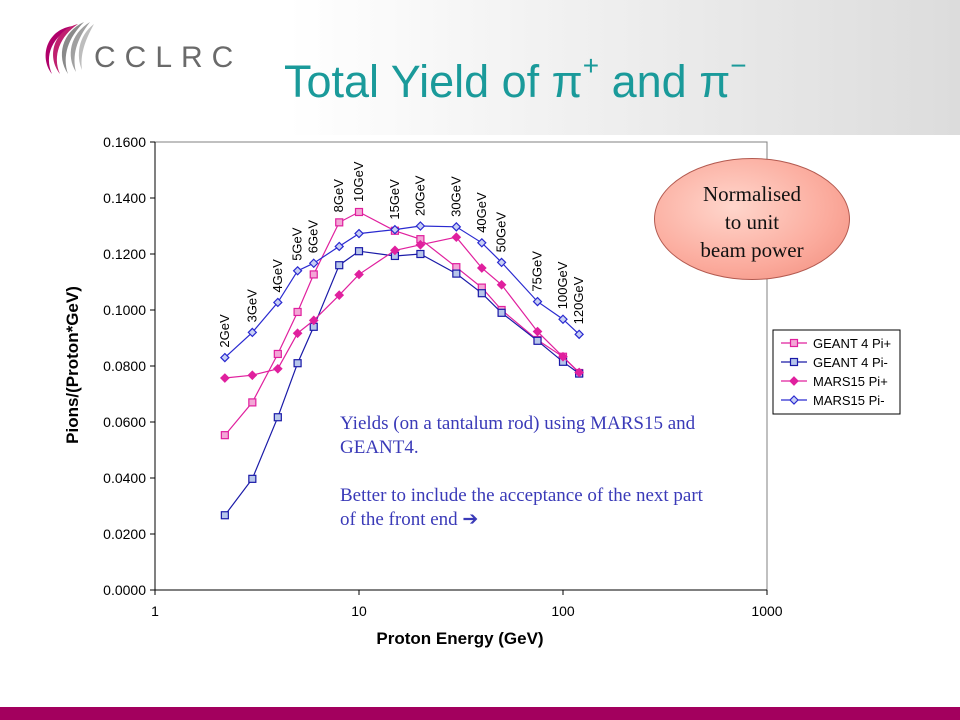 This screenshot has width=960, height=720. What do you see at coordinates (834, 381) in the screenshot?
I see `legend-entry: MARS15 Pi+` at bounding box center [834, 381].